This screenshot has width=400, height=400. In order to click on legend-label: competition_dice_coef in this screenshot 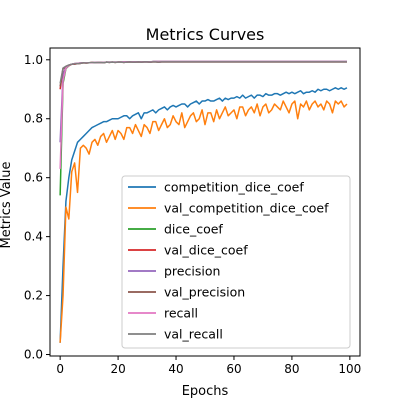, I will do `click(234, 187)`.